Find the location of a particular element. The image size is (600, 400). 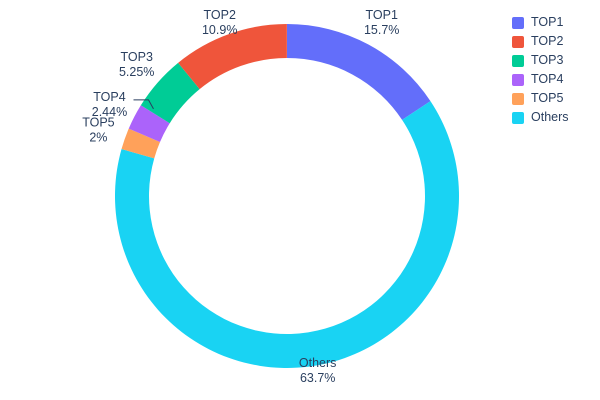

legend-item-top2: TOP2 is located at coordinates (540, 41).